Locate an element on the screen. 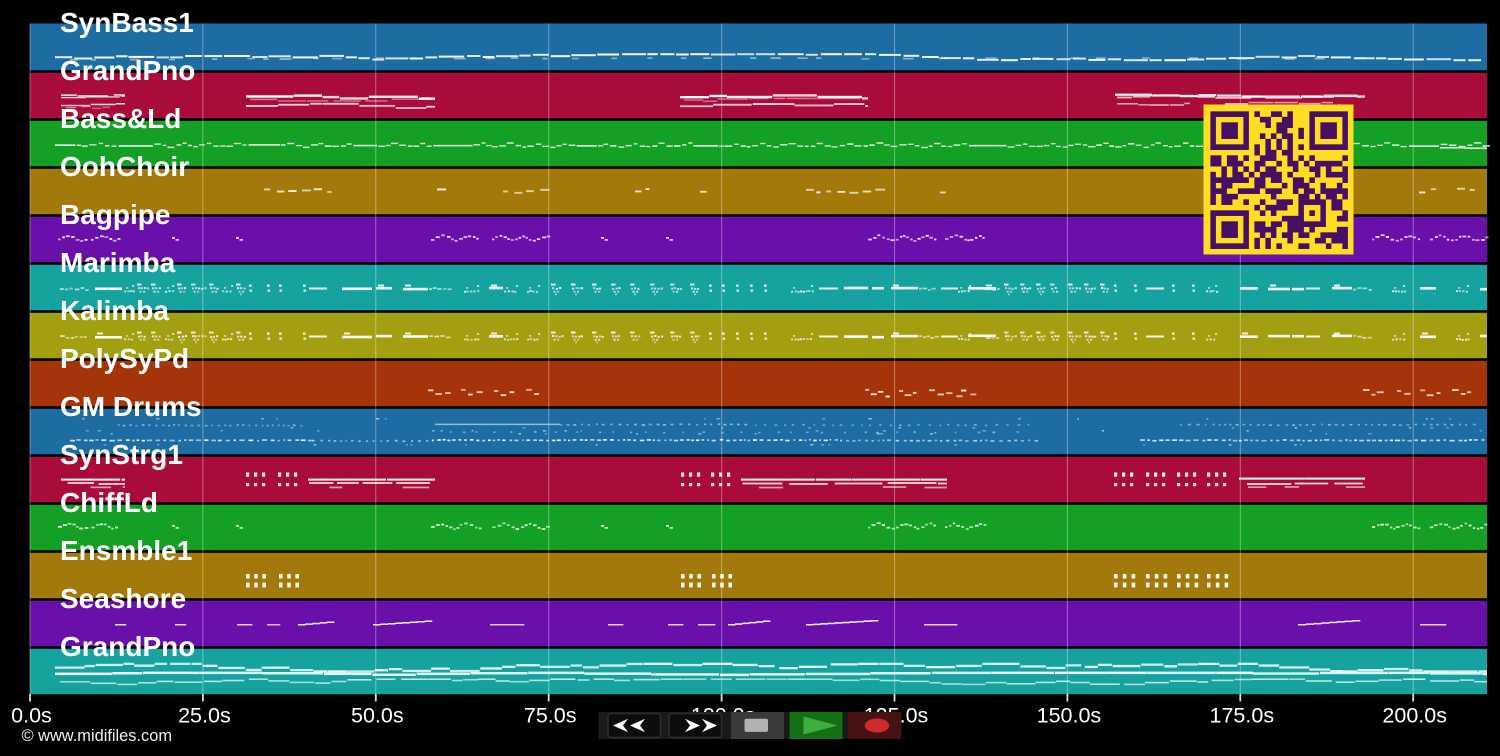 The width and height of the screenshot is (1500, 756). svg-text: 75.0s is located at coordinates (550, 716).